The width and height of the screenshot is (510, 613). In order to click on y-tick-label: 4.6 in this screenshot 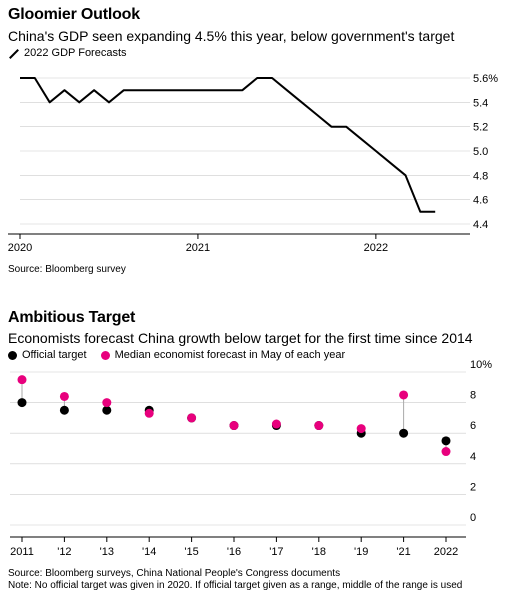, I will do `click(480, 201)`.